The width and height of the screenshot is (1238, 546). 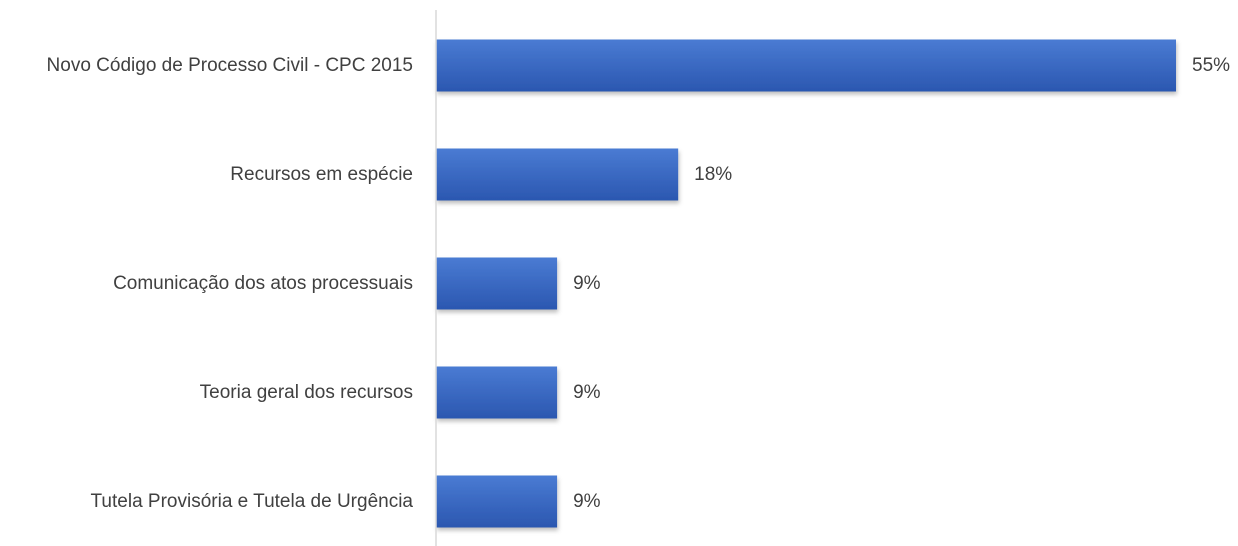 What do you see at coordinates (230, 65) in the screenshot?
I see `category-label: Novo Código de Processo Civil - CPC 2015` at bounding box center [230, 65].